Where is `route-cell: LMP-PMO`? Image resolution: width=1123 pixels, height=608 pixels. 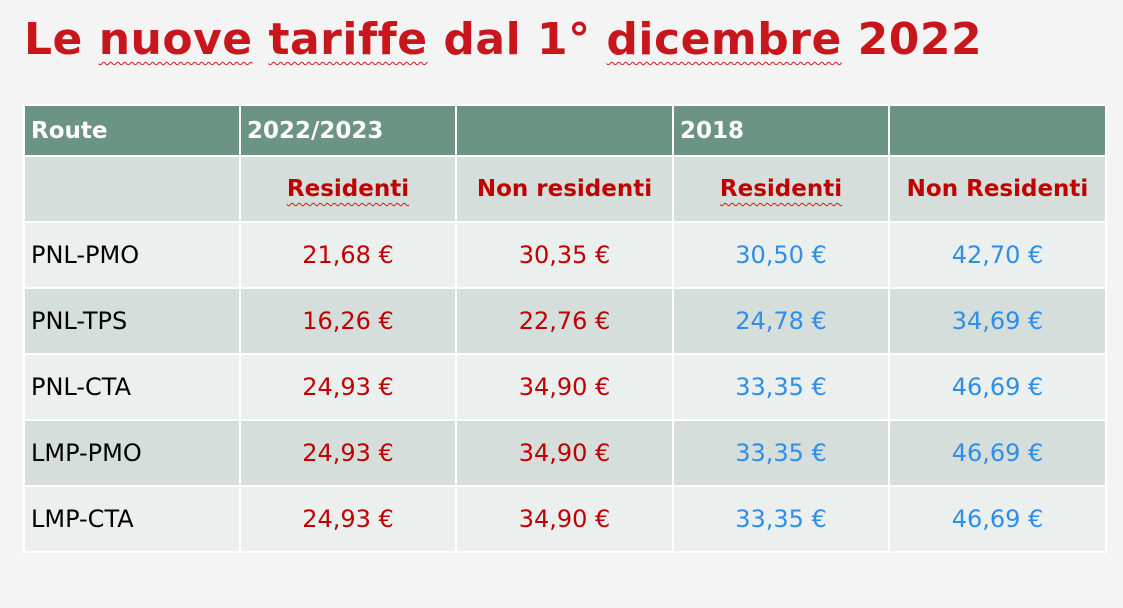
route-cell: LMP-PMO is located at coordinates (132, 453).